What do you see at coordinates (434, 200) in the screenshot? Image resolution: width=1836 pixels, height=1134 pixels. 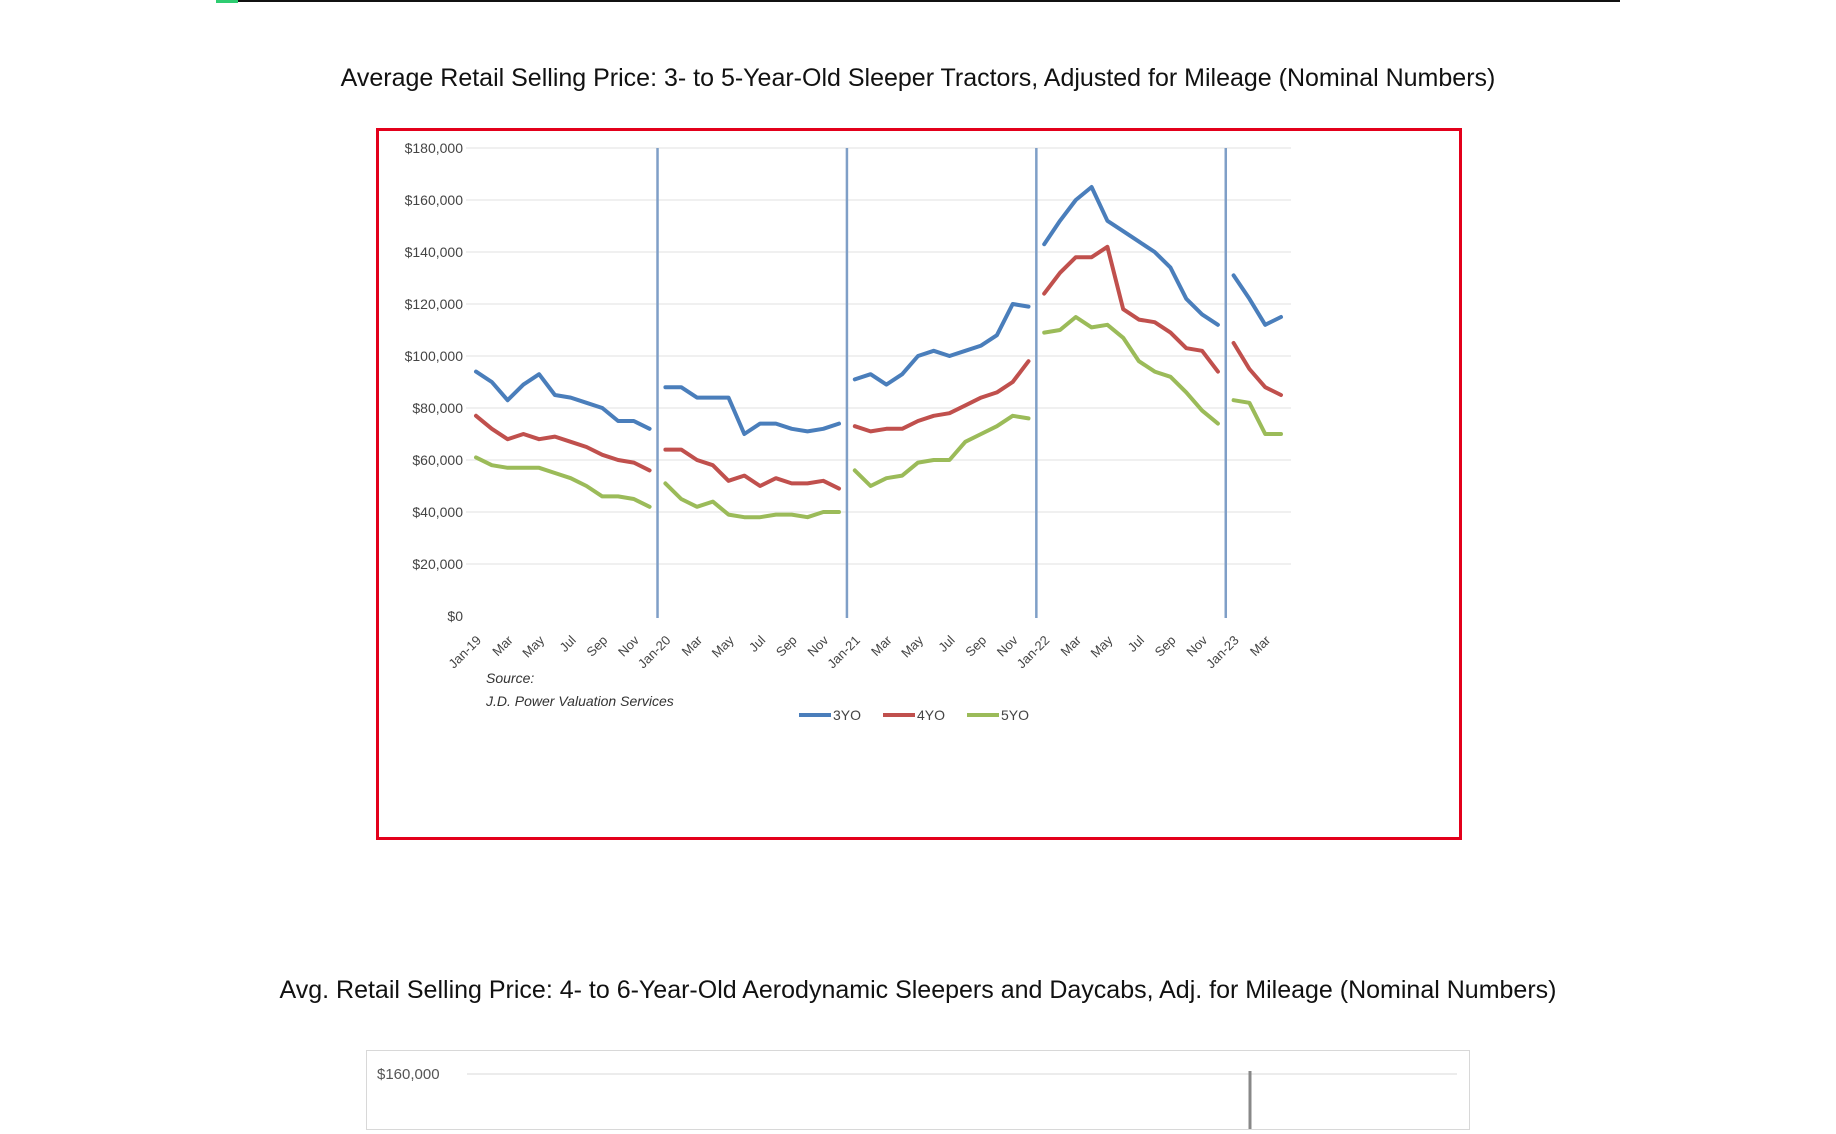 I see `y-tick-label: $160,000` at bounding box center [434, 200].